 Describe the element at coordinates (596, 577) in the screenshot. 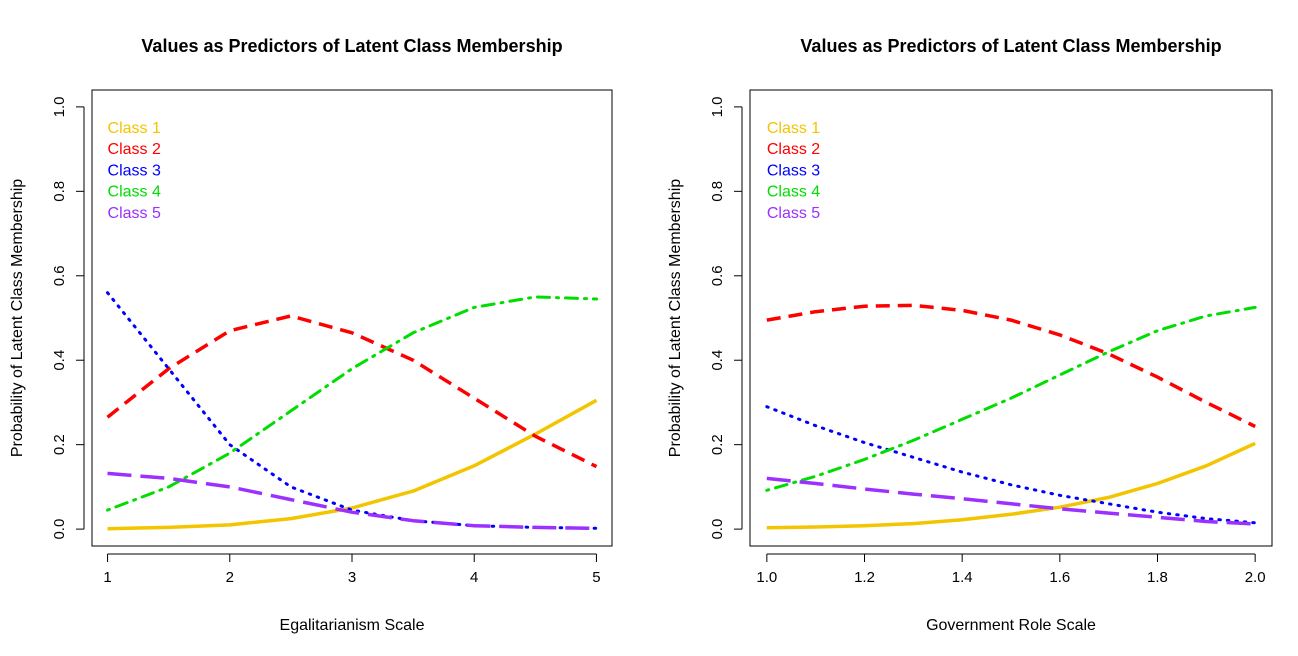

I see `x-tick-label: 5` at that location.